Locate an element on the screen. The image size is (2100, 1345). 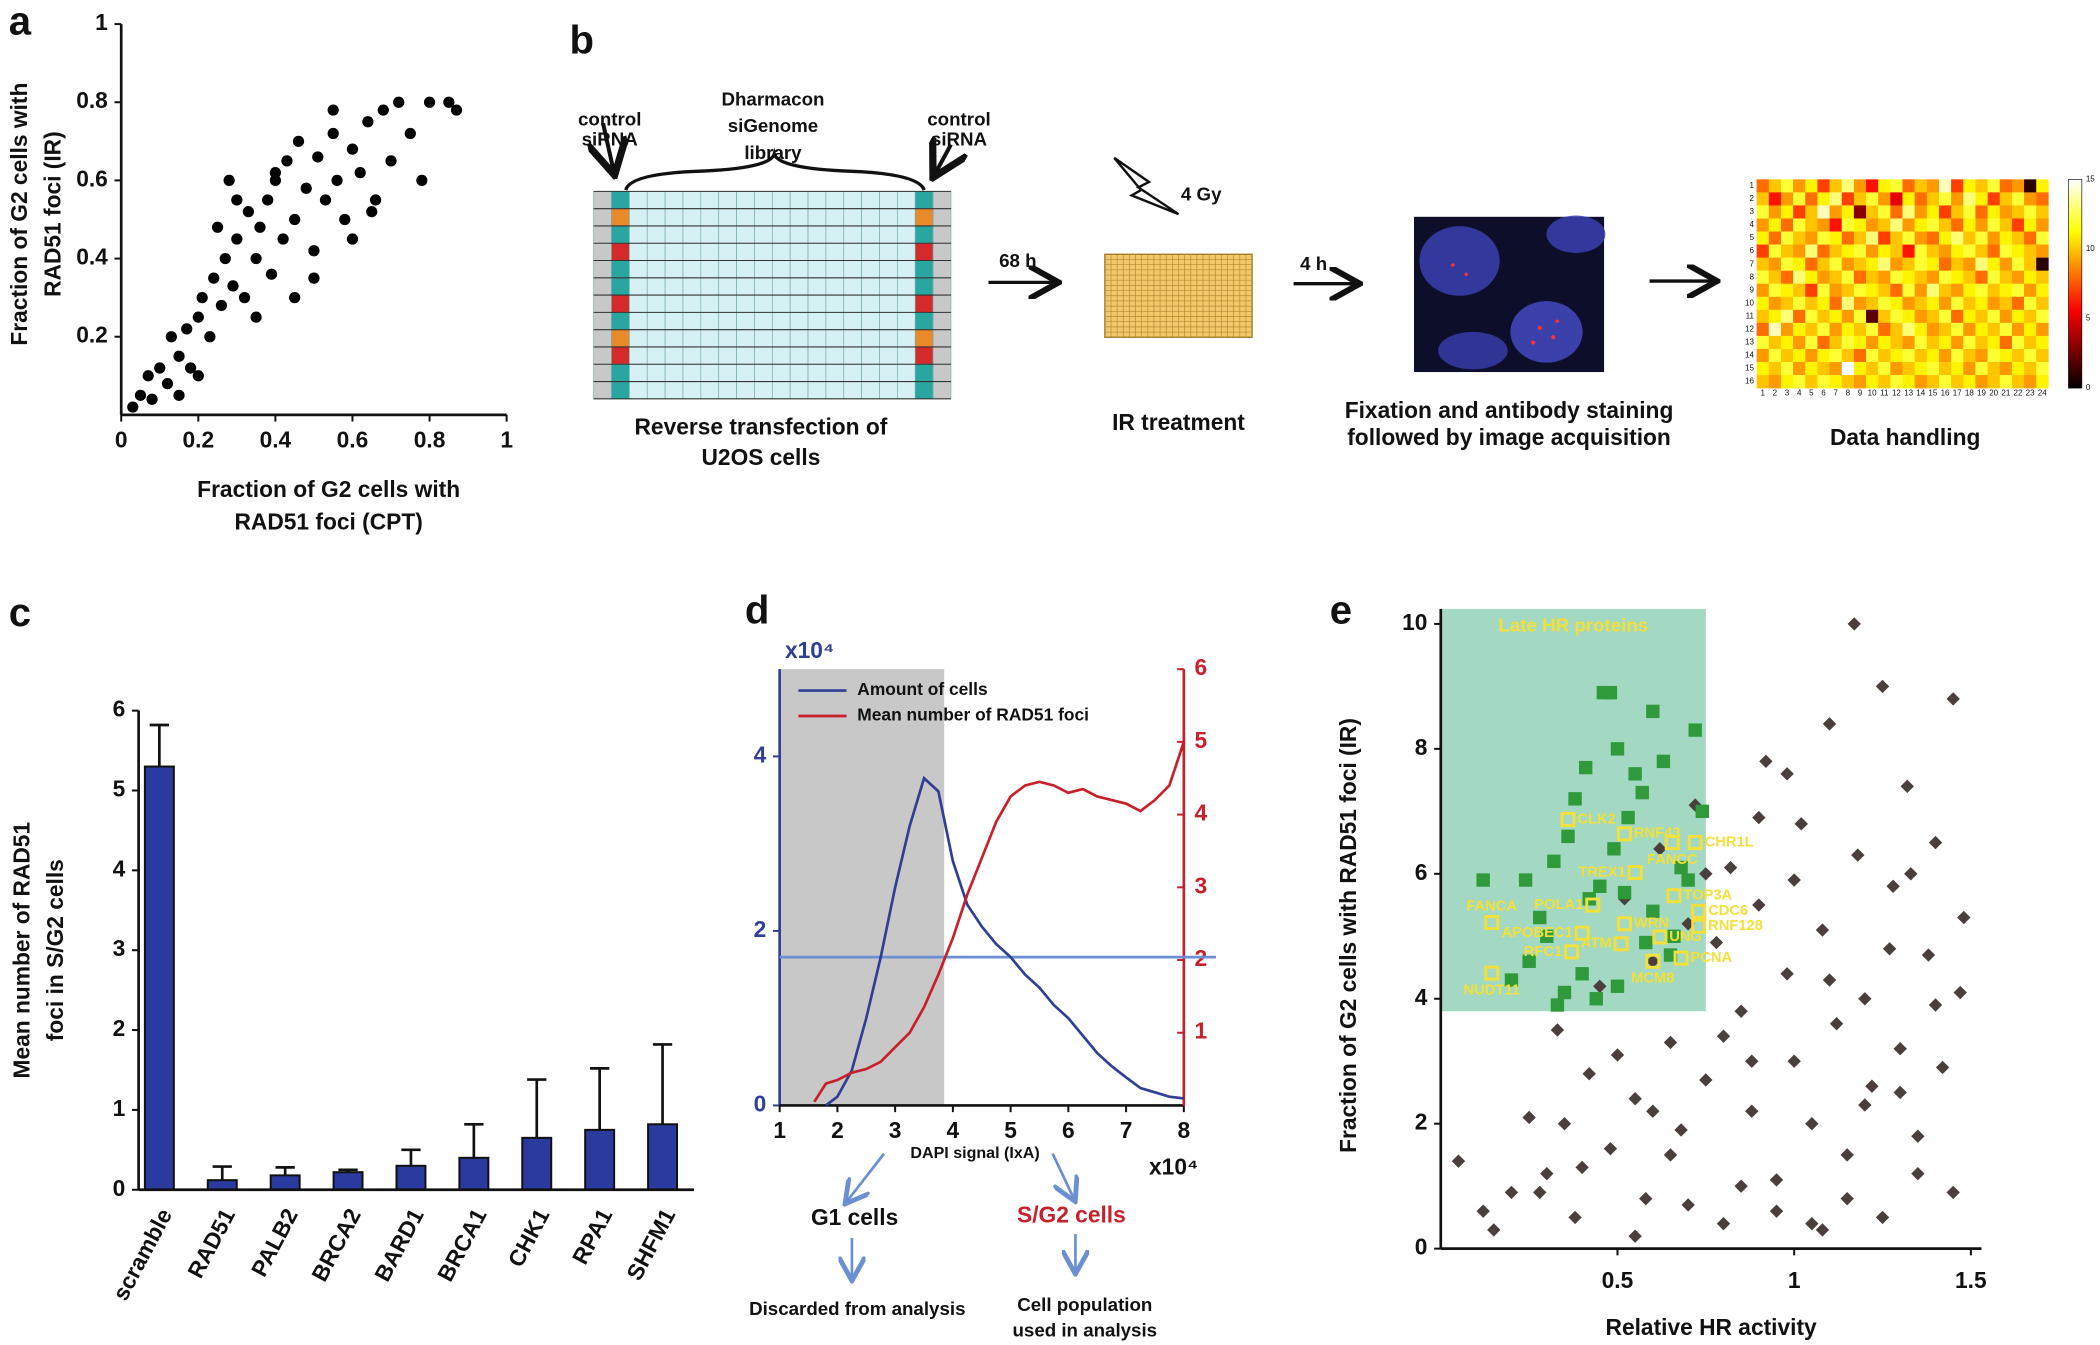
x-tick-label: 0 is located at coordinates (121, 440).